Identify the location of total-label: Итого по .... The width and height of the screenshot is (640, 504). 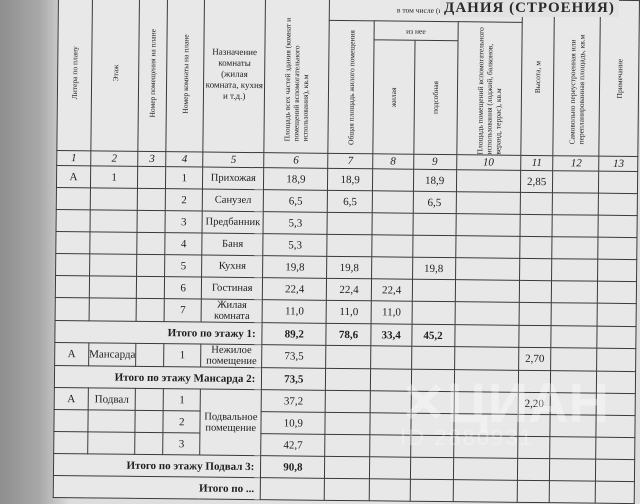
(157, 487).